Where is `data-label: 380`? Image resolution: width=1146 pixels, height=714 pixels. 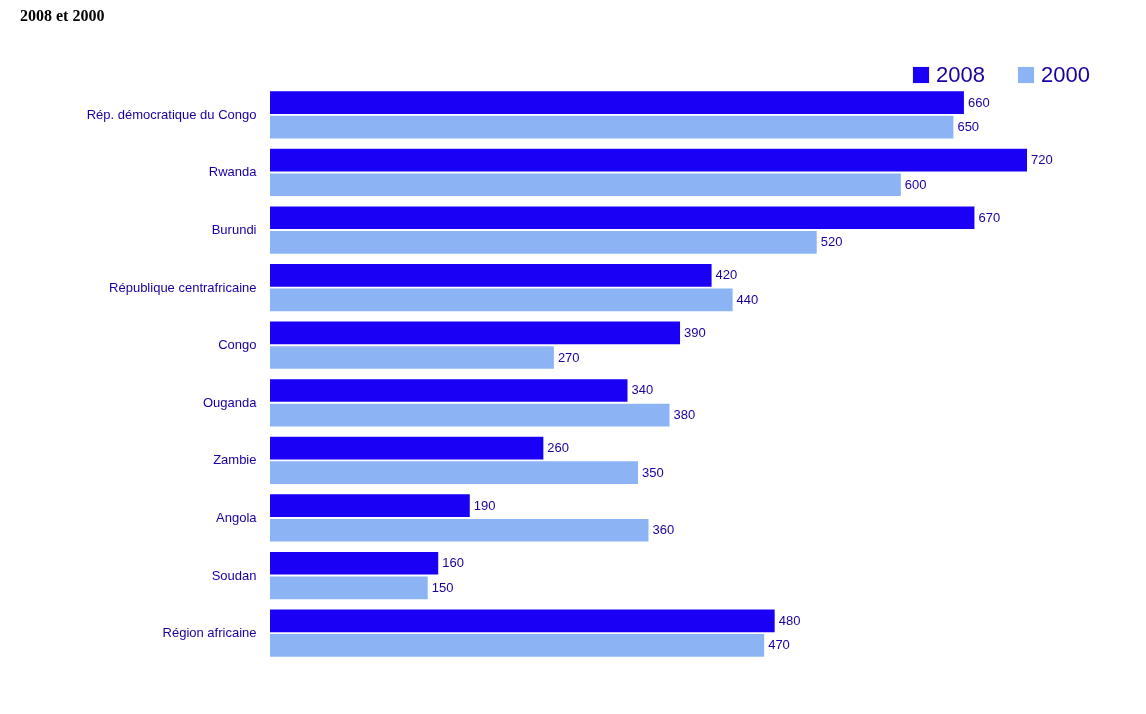 data-label: 380 is located at coordinates (684, 415).